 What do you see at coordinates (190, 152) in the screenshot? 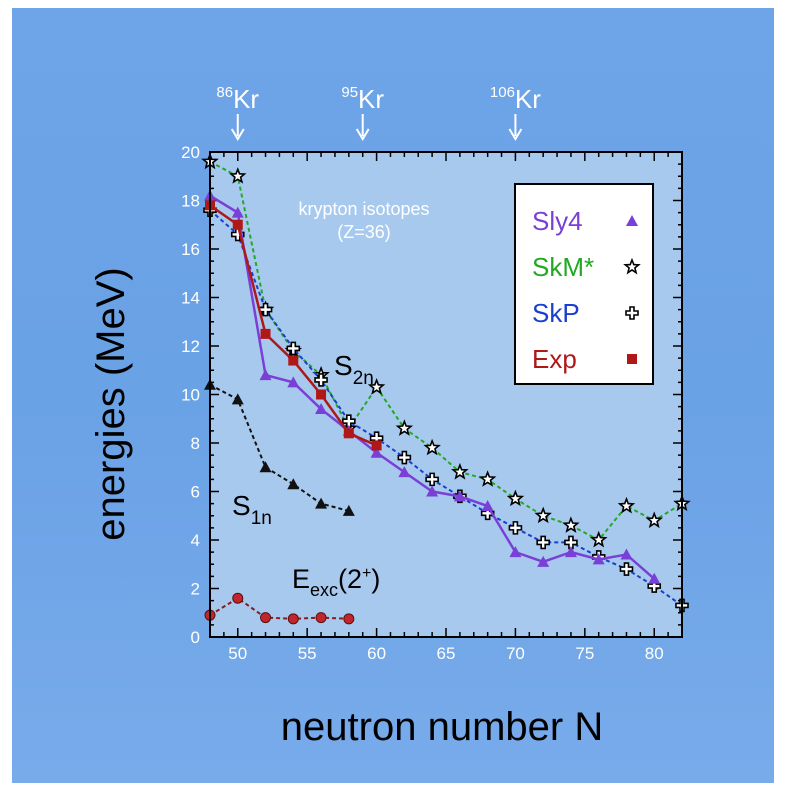
I see `y-tick-label: 20` at bounding box center [190, 152].